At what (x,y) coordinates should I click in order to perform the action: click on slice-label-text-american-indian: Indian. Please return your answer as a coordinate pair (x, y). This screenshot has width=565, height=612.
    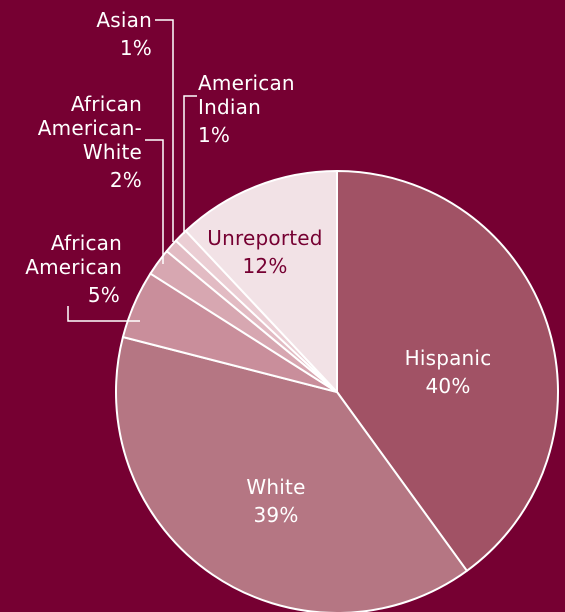
    Looking at the image, I should click on (229, 107).